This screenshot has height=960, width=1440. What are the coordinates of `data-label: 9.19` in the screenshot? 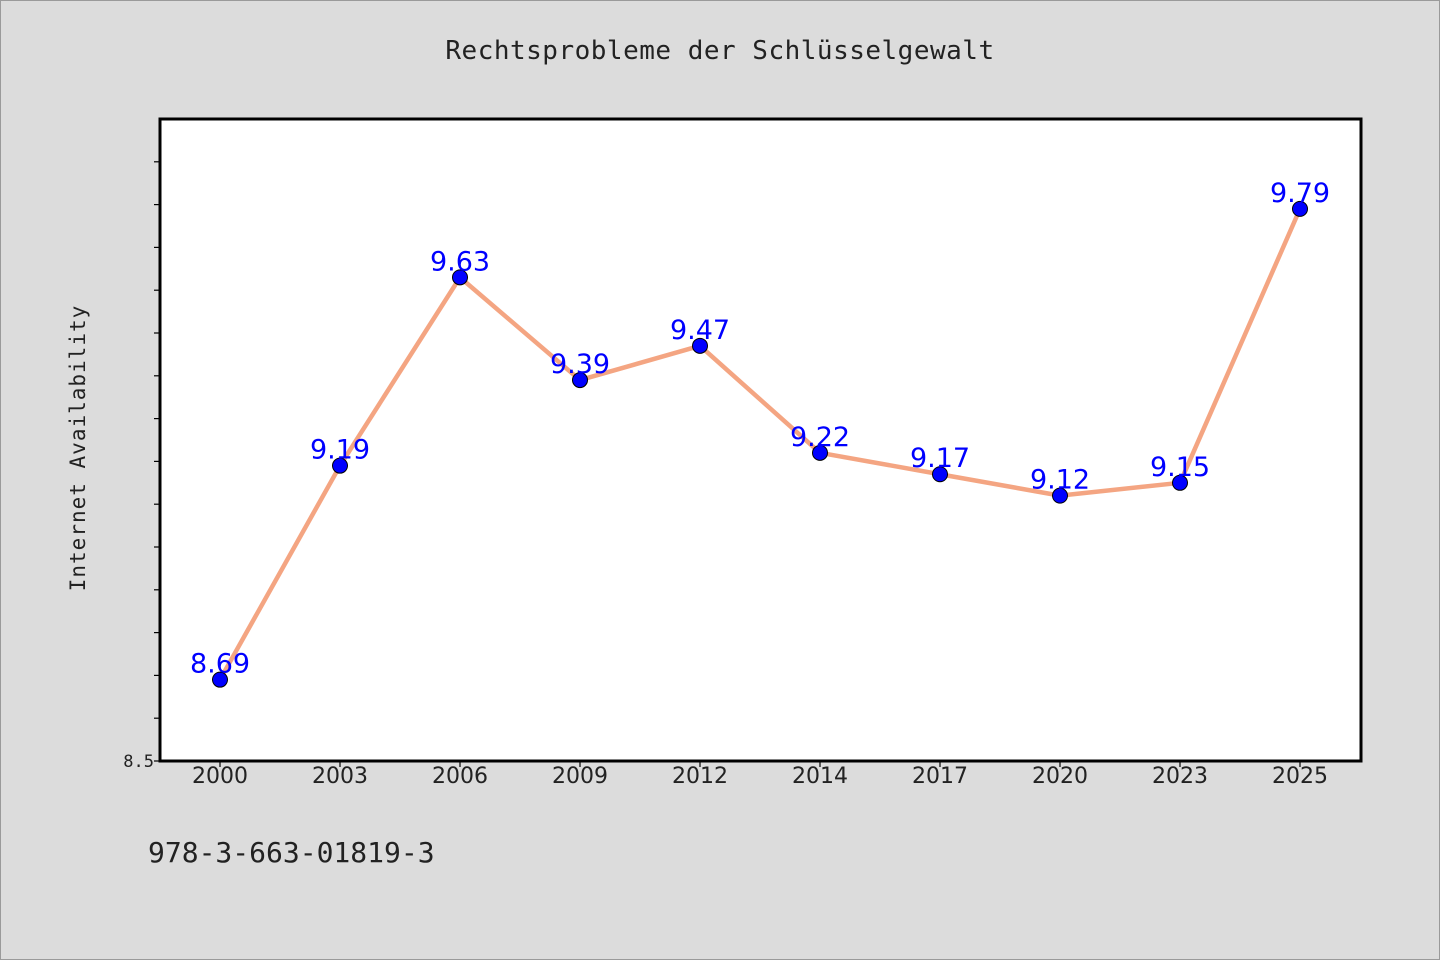 It's located at (340, 450).